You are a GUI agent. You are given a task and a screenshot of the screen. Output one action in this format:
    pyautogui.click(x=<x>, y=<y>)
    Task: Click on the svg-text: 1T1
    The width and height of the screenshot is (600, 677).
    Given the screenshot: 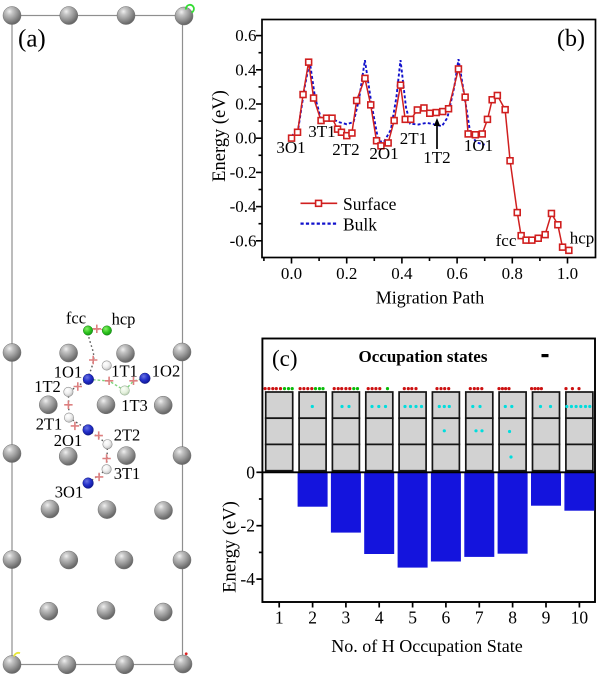 What is the action you would take?
    pyautogui.click(x=124, y=371)
    